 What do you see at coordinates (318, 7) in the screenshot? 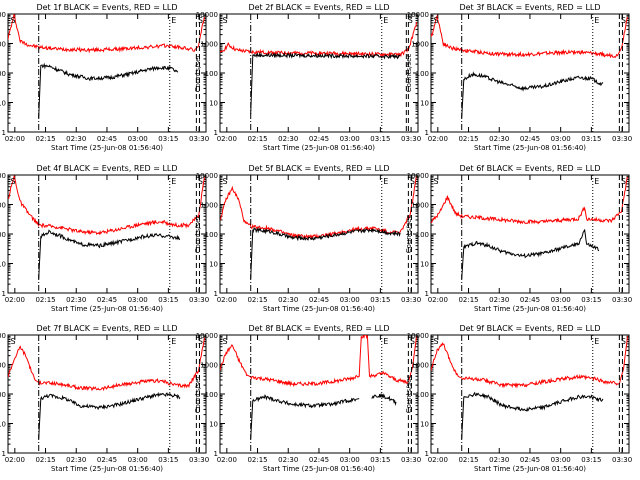
I see `chart-title: Det 2f BLACK = Events, RED = LLD` at bounding box center [318, 7].